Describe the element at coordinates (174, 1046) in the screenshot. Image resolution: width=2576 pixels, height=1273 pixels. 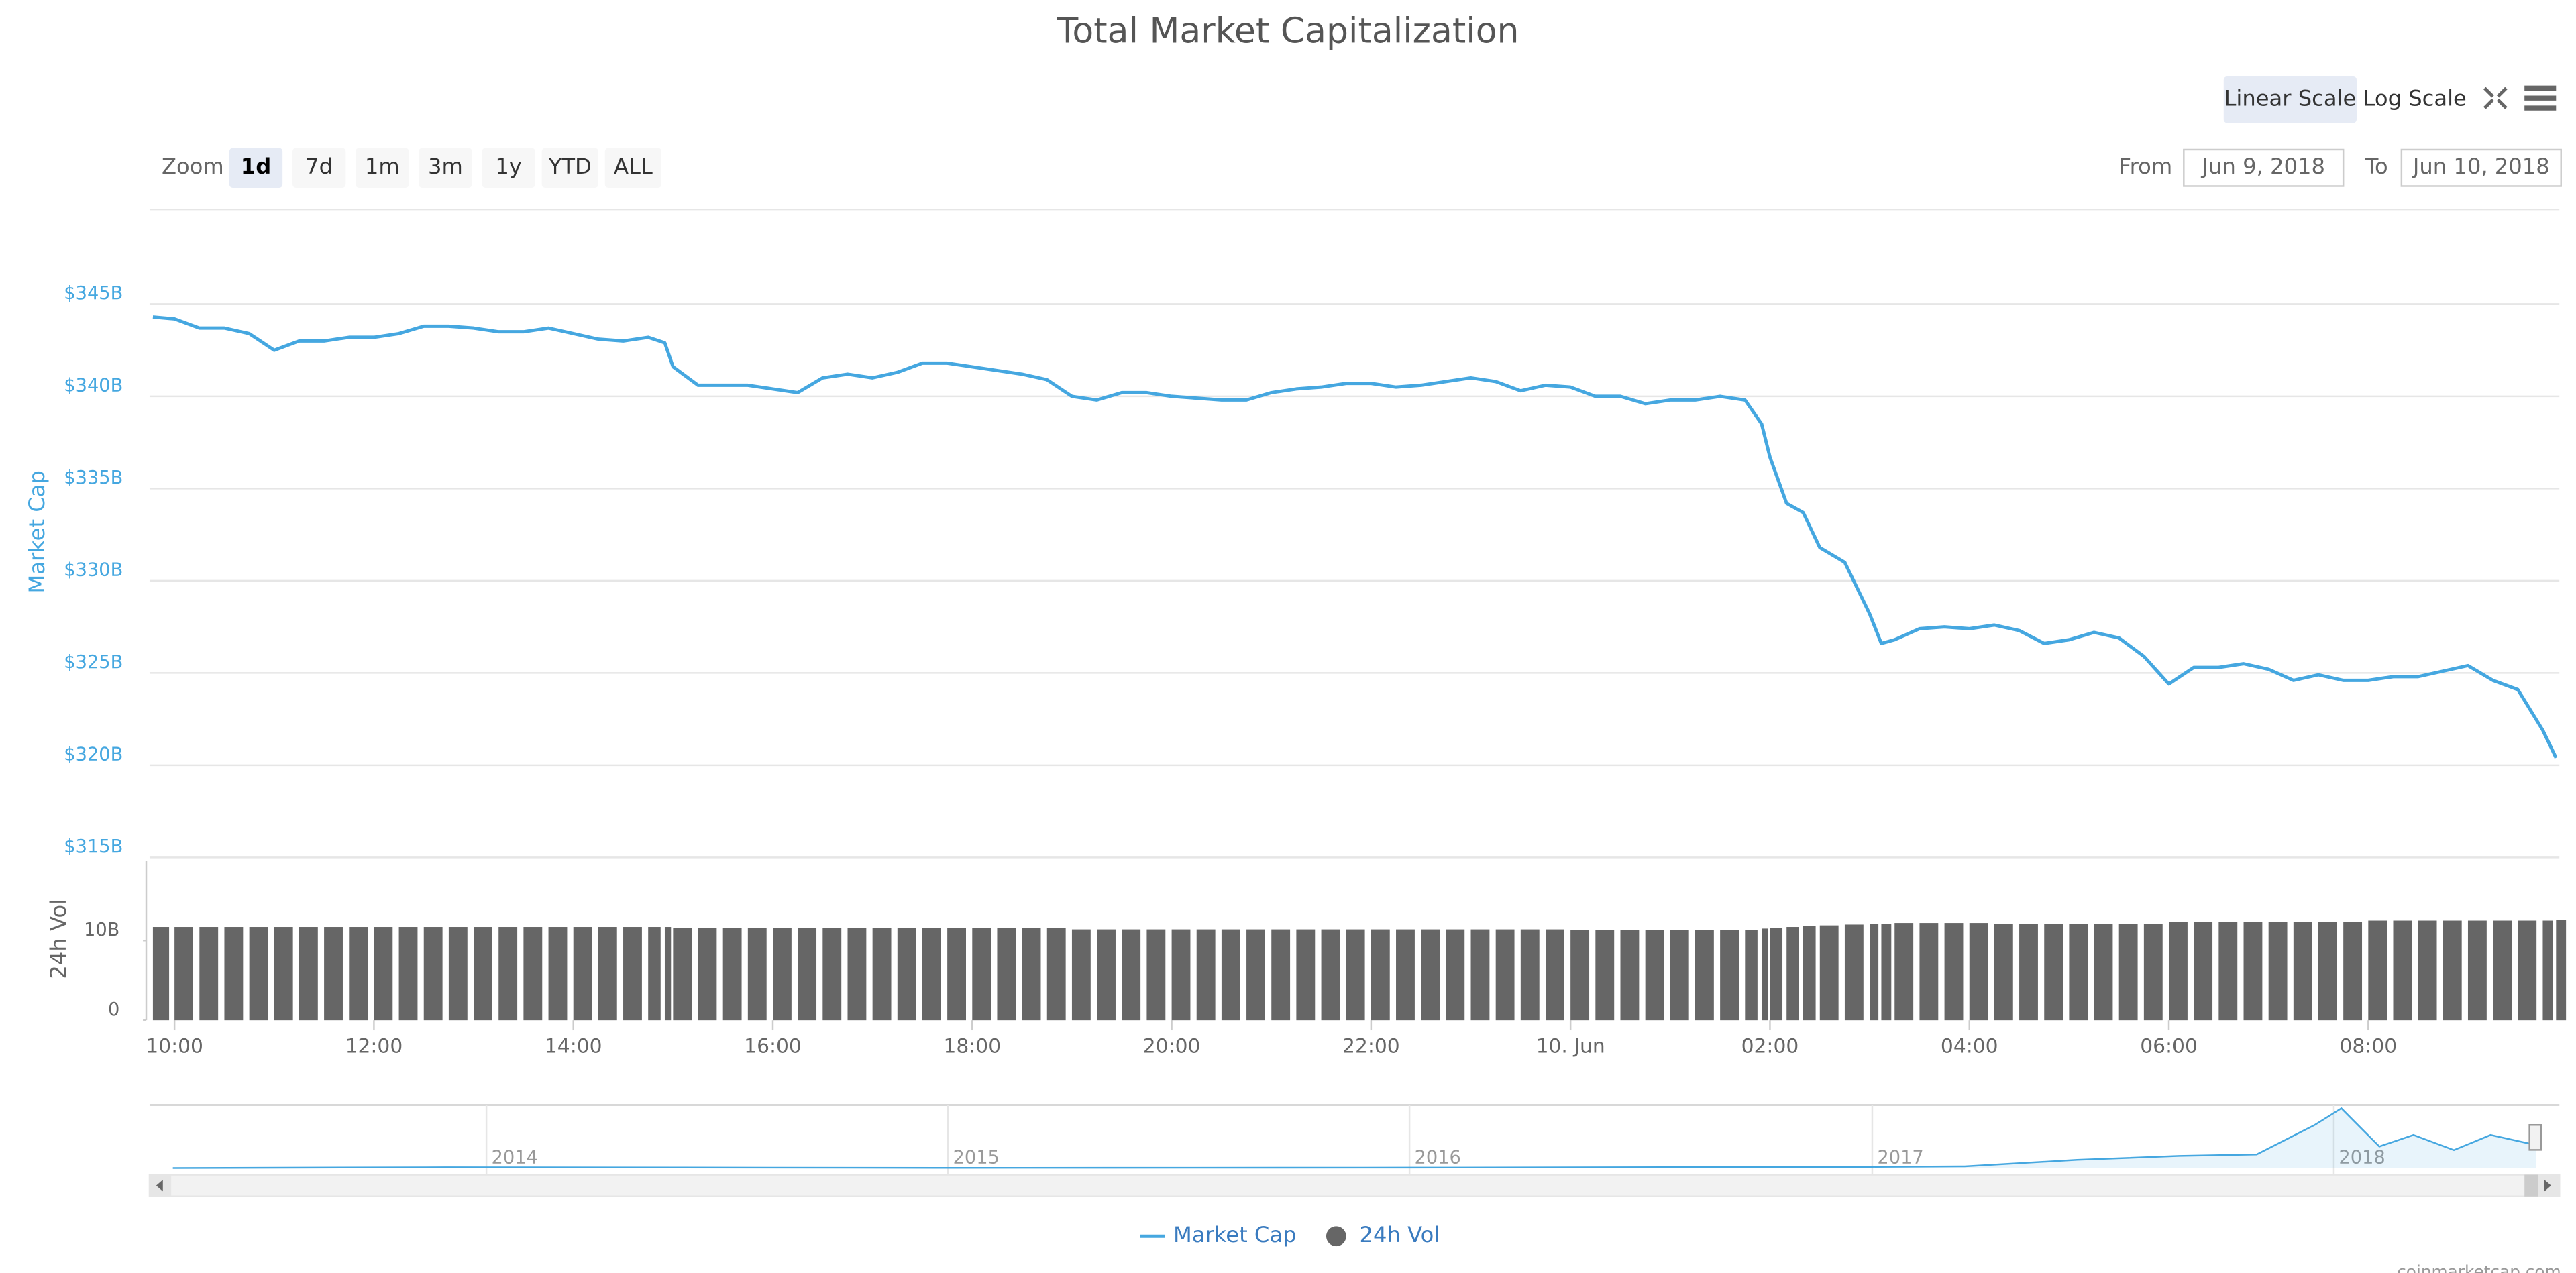
I see `x-tick-label: 10:00` at that location.